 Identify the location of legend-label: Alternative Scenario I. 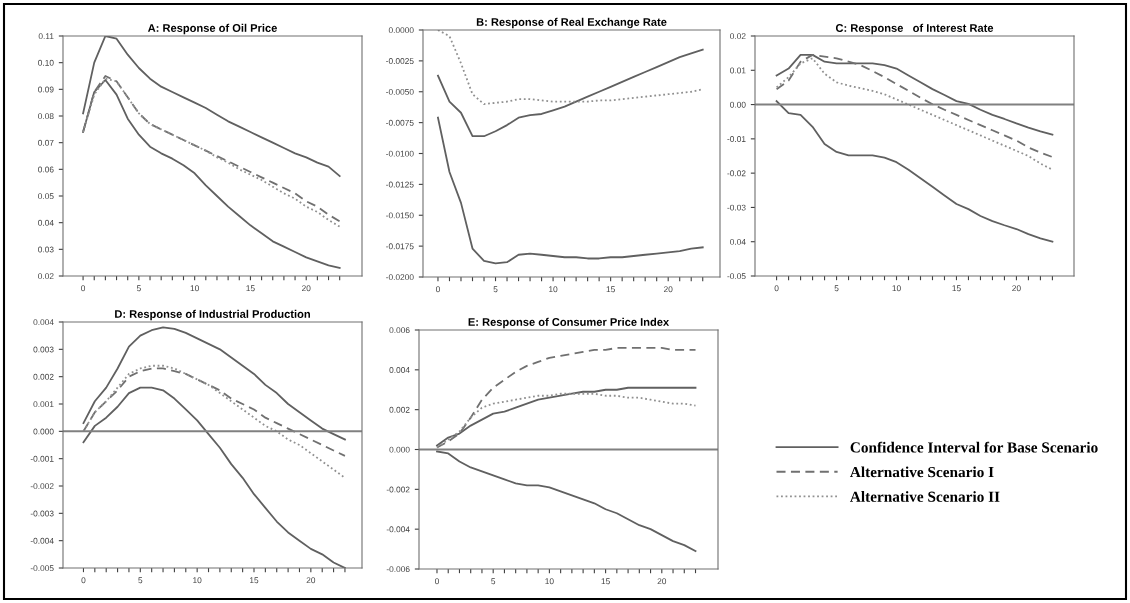
(921, 472).